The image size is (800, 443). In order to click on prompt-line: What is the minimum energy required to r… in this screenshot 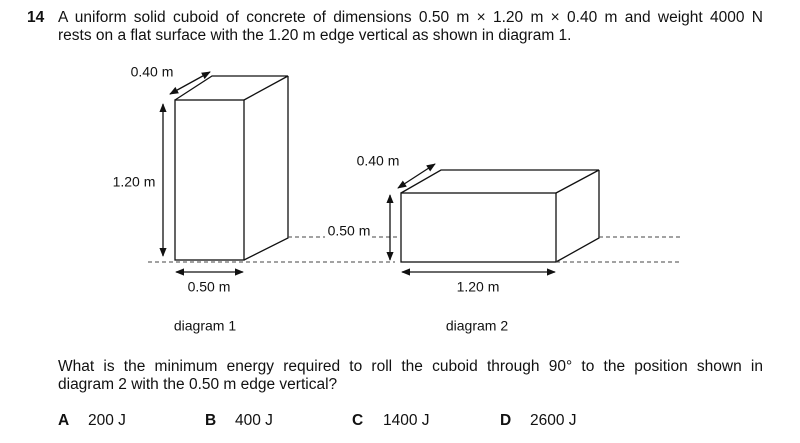, I will do `click(410, 366)`.